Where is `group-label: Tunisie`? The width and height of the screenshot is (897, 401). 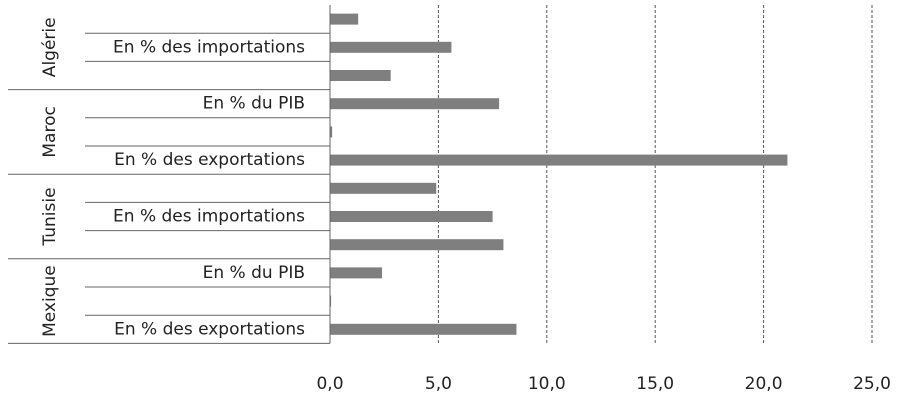
group-label: Tunisie is located at coordinates (50, 216).